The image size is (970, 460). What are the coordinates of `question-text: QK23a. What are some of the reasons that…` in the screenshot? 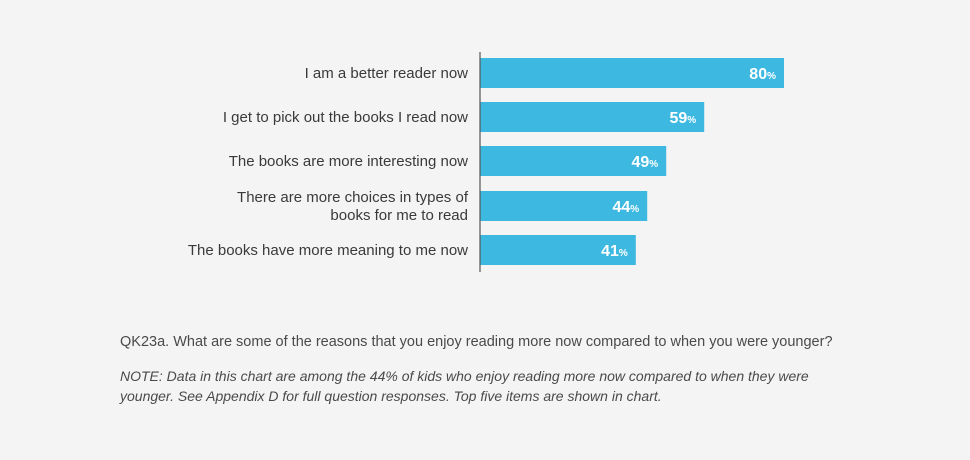 It's located at (476, 342).